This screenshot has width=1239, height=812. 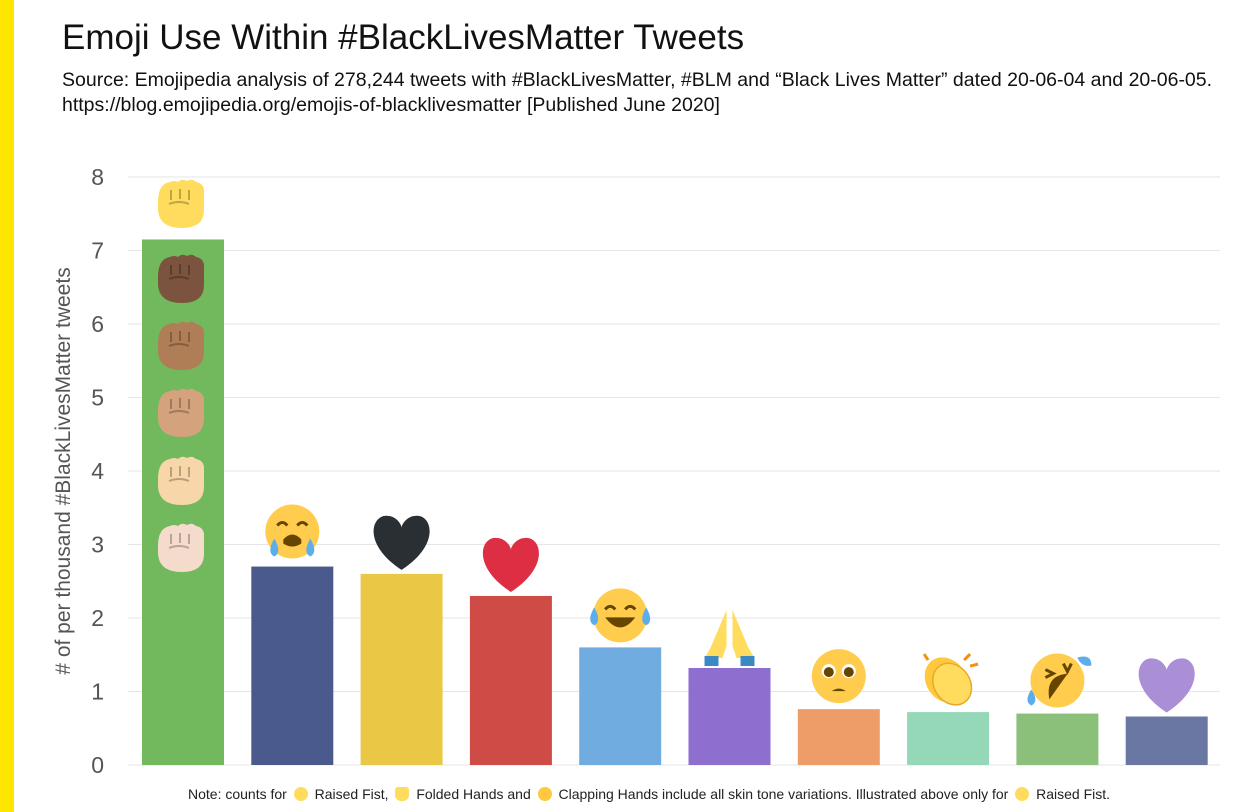 What do you see at coordinates (510, 564) in the screenshot?
I see `red-heart-icon` at bounding box center [510, 564].